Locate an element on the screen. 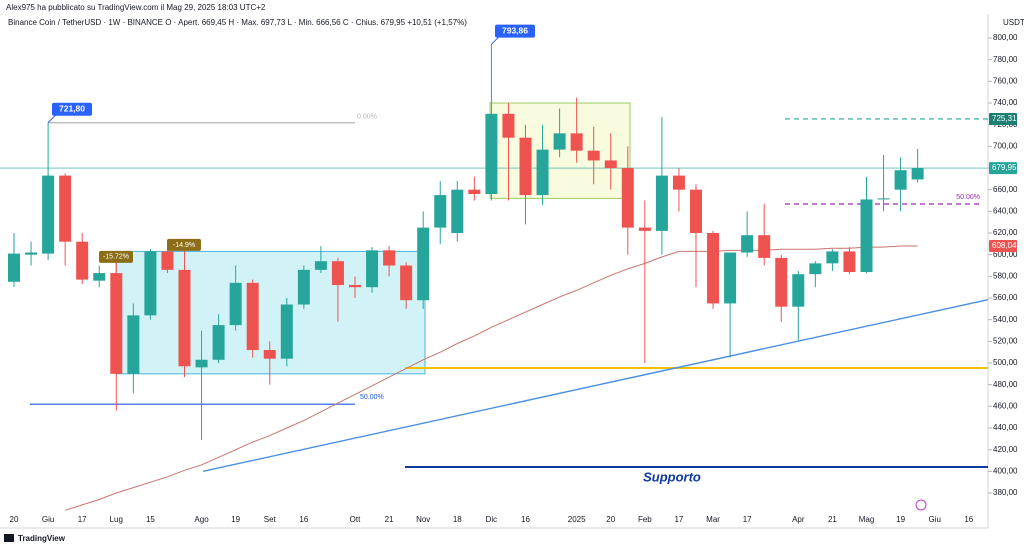  level-label: 0.00% is located at coordinates (367, 117).